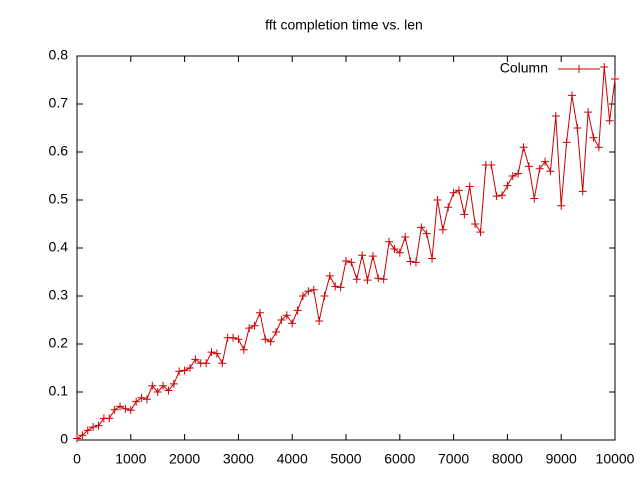 Image resolution: width=640 pixels, height=480 pixels. I want to click on y-tick-label: 0.4, so click(59, 247).